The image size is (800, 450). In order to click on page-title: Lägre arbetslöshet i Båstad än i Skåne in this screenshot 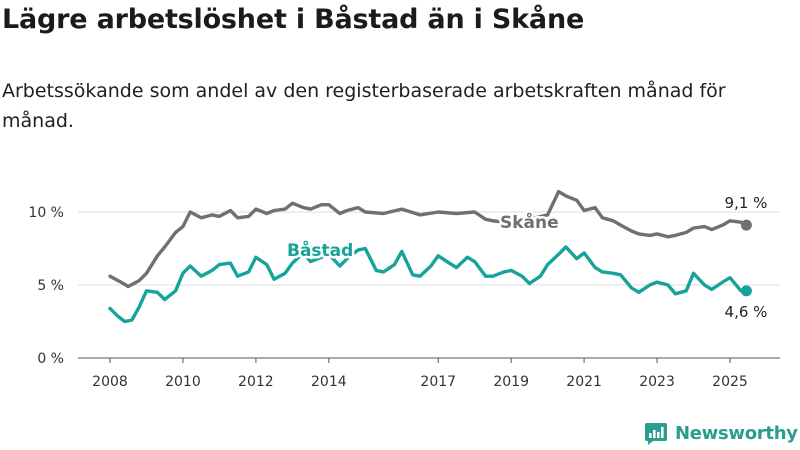, I will do `click(293, 19)`.